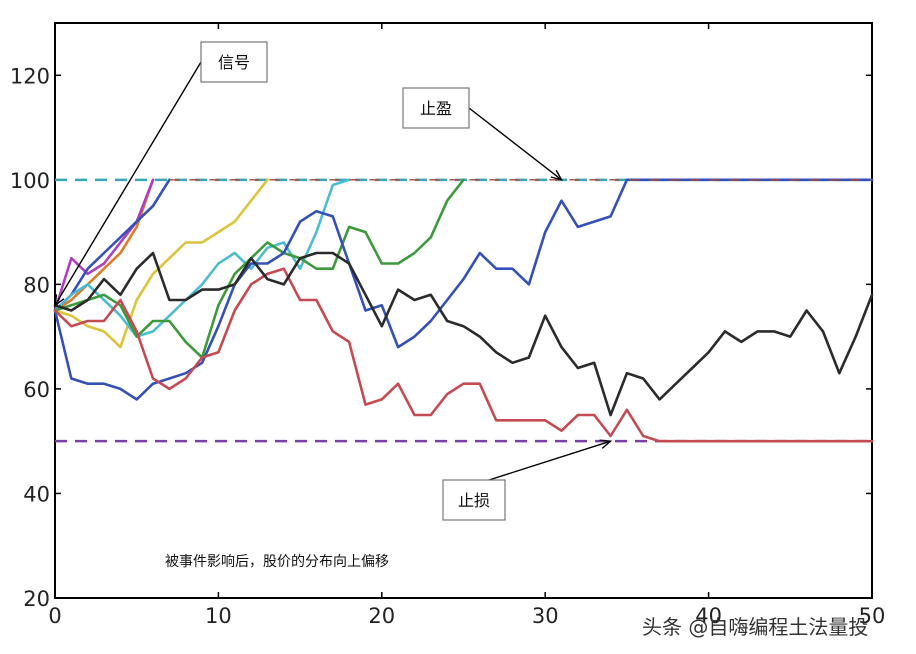 This screenshot has height=654, width=916. I want to click on callout-label: 信号, so click(234, 62).